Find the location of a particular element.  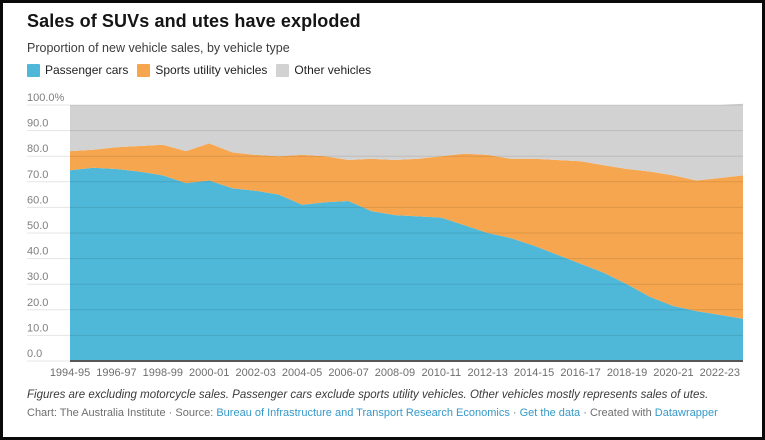

x-axis-tick-label: 2012-13 is located at coordinates (488, 373).